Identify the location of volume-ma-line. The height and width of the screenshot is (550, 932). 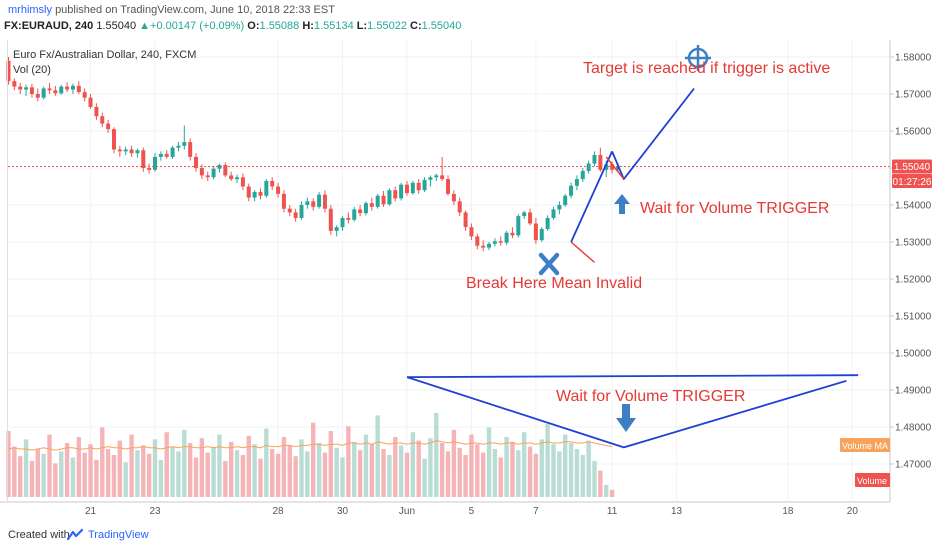
(310, 445).